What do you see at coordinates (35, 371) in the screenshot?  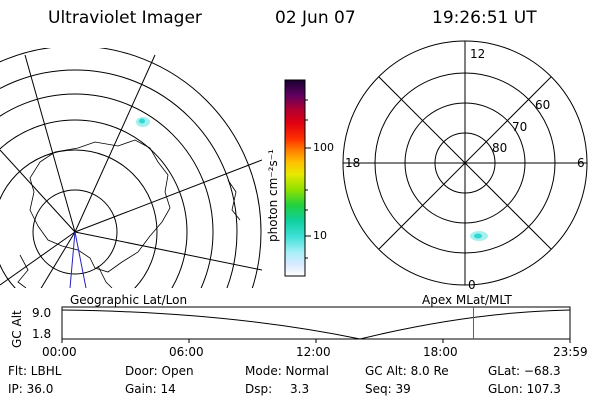 I see `filter-info: Flt: LBHL` at bounding box center [35, 371].